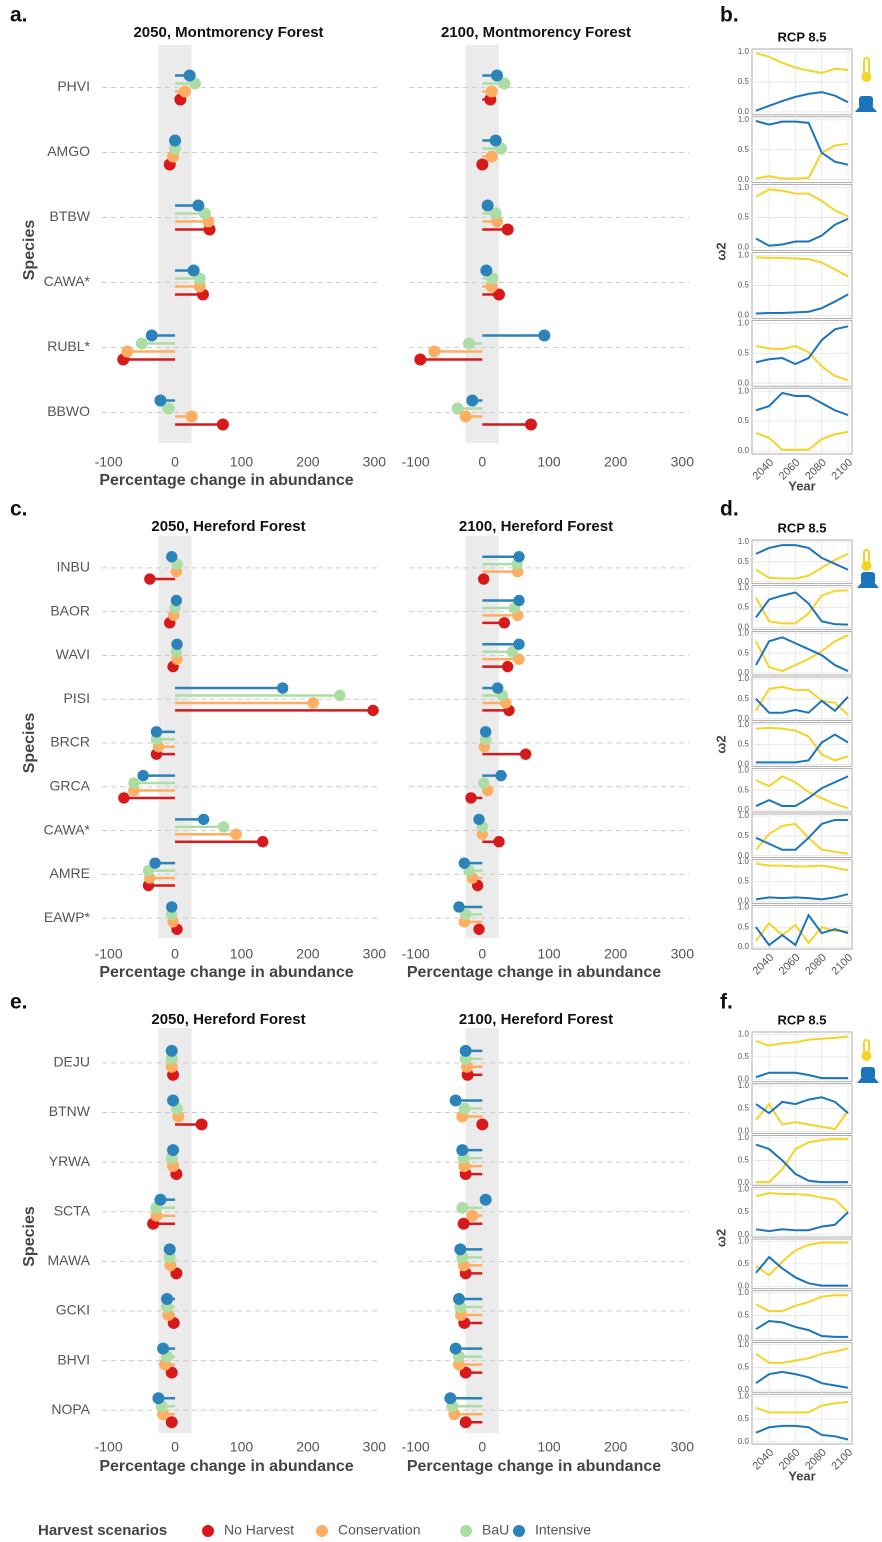 This screenshot has width=882, height=1542. What do you see at coordinates (842, 965) in the screenshot?
I see `x-tick-label: 2100` at bounding box center [842, 965].